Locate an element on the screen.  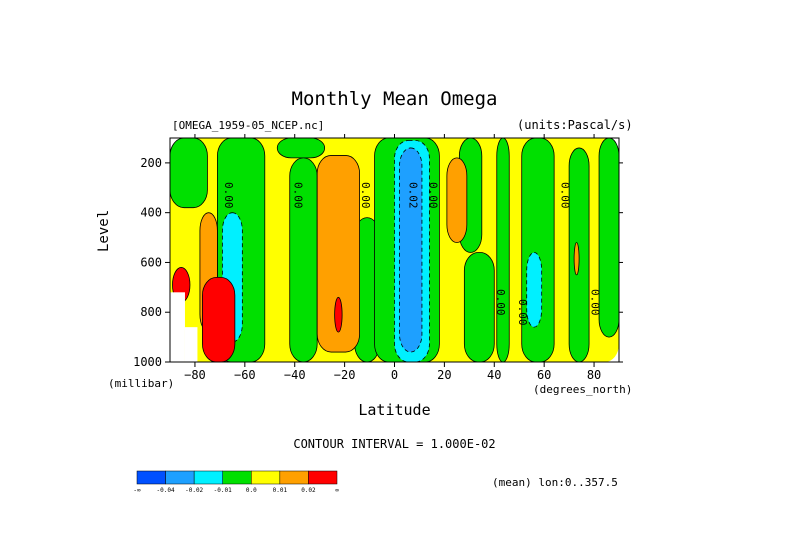
y-units-label: (millibar) is located at coordinates (141, 383).